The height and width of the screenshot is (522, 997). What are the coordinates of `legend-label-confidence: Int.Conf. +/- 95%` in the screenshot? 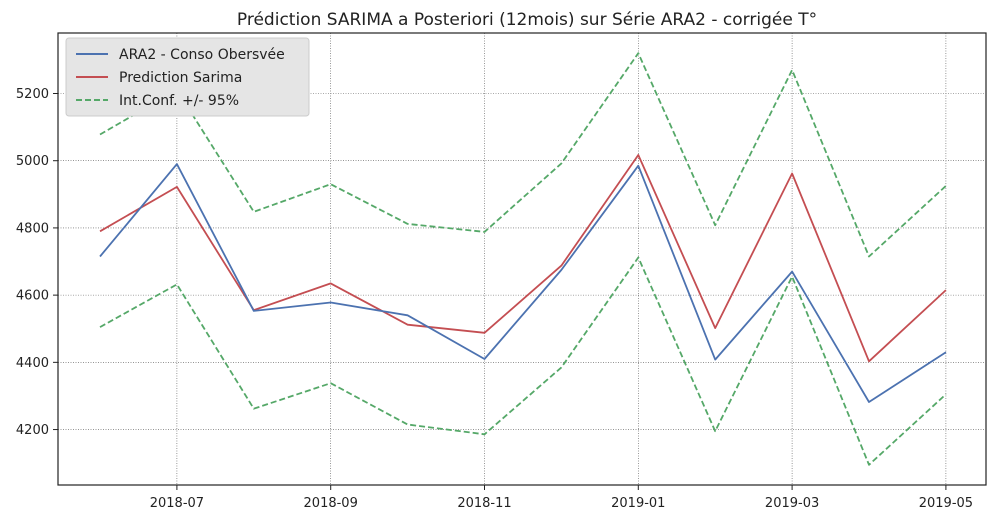 It's located at (179, 101).